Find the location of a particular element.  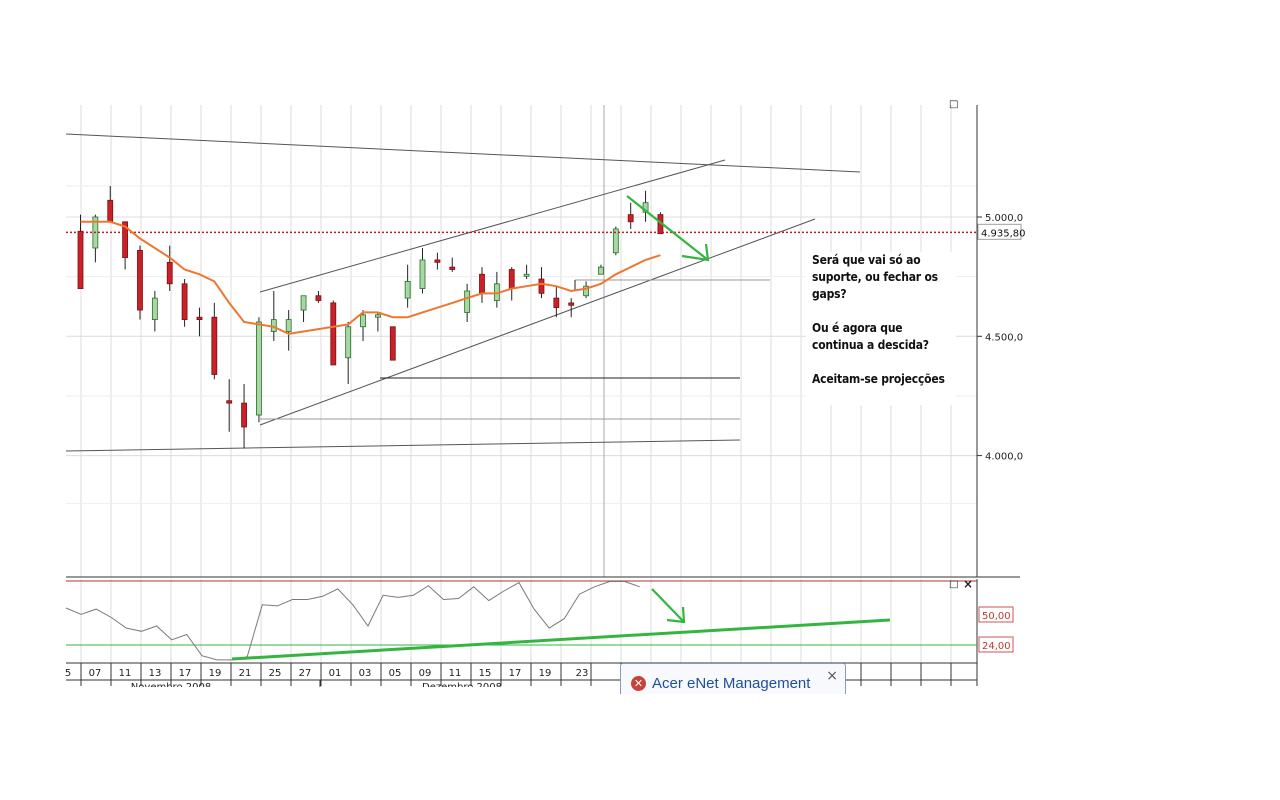

osc-level-label: 50,00 is located at coordinates (996, 616).